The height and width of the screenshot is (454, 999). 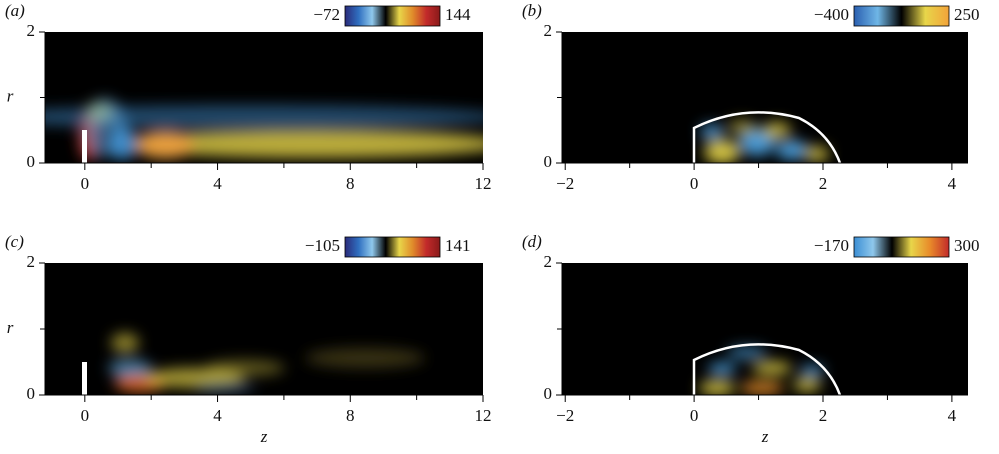 I want to click on colorbar-min-label: −72, so click(x=326, y=14).